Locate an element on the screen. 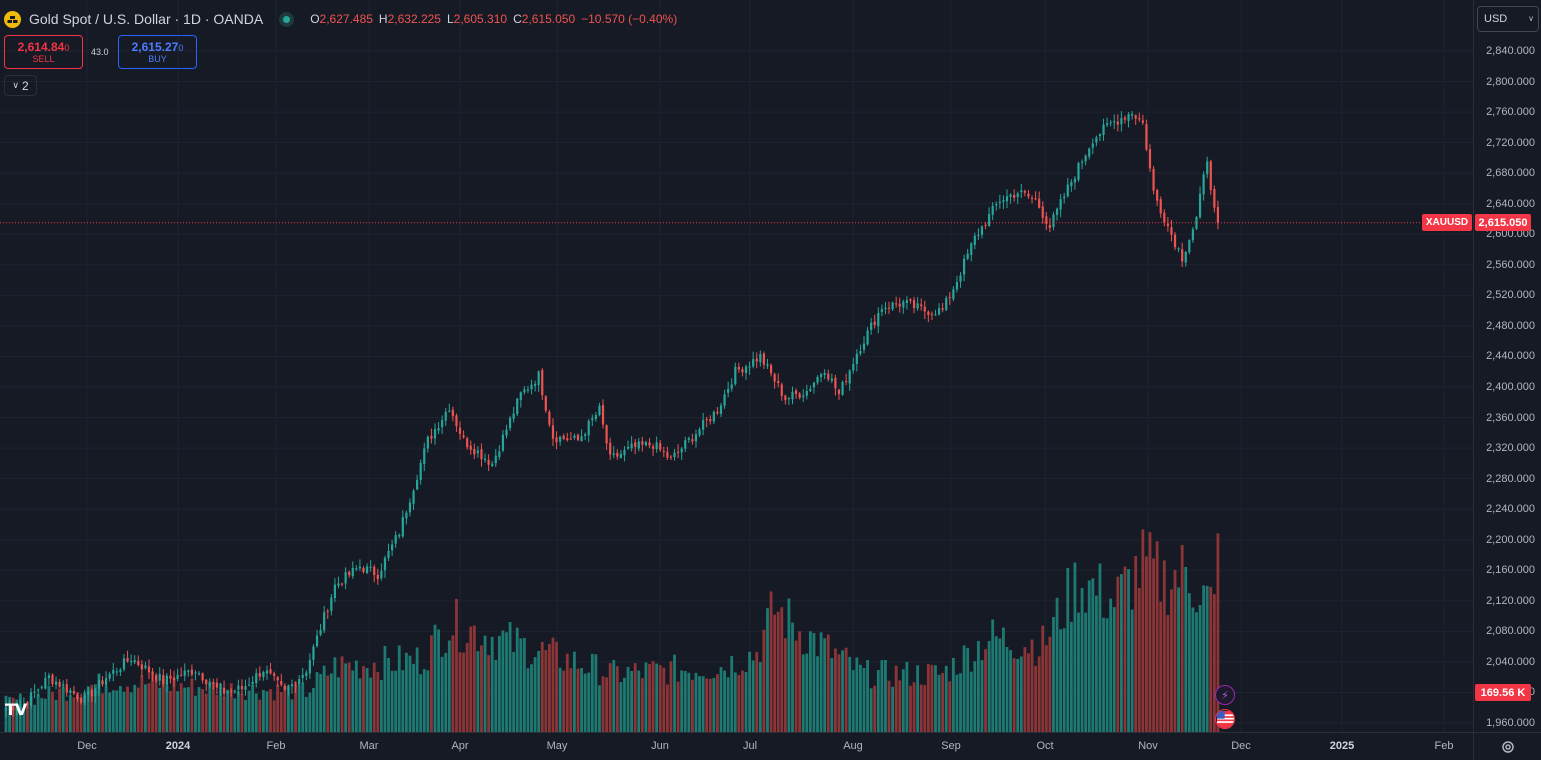  lightning-icon: ⚡ is located at coordinates (1225, 695).